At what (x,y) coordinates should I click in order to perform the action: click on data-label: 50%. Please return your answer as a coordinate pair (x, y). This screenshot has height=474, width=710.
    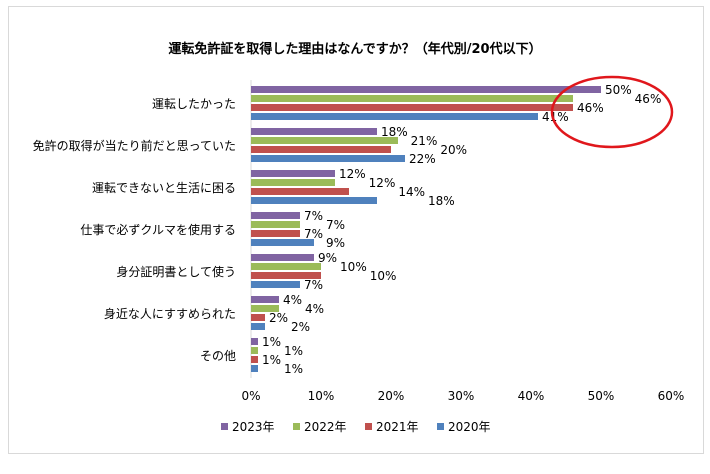
    Looking at the image, I should click on (618, 90).